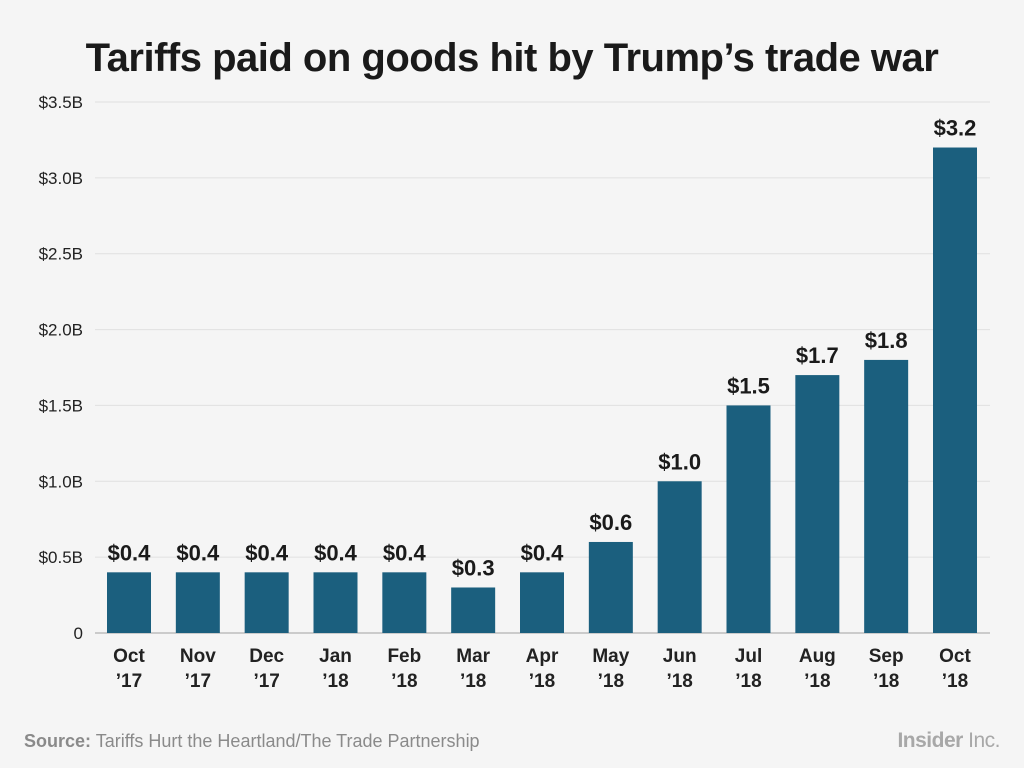 The width and height of the screenshot is (1024, 768). Describe the element at coordinates (930, 740) in the screenshot. I see `logo-brand: Insider` at that location.